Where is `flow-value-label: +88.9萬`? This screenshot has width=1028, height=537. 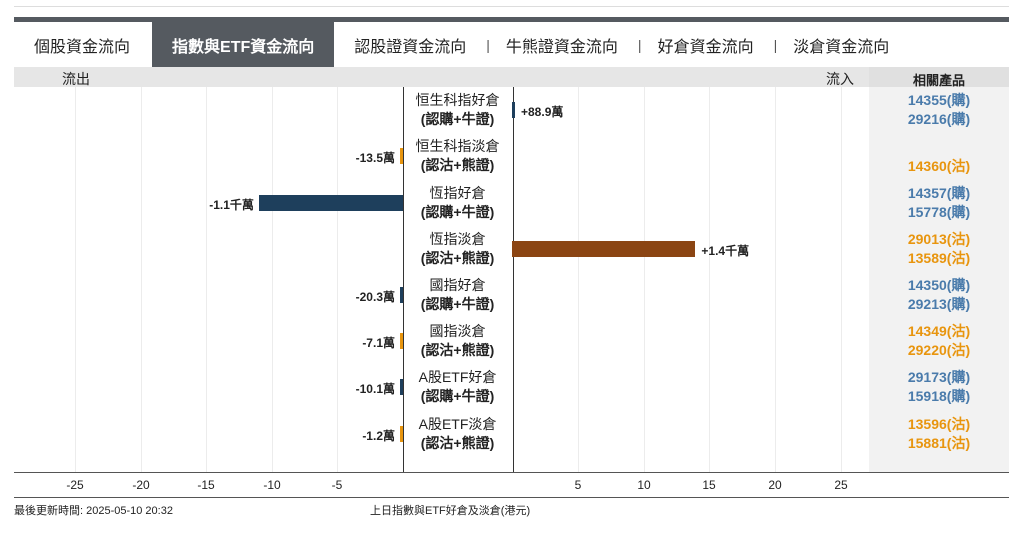 flow-value-label: +88.9萬 is located at coordinates (542, 112).